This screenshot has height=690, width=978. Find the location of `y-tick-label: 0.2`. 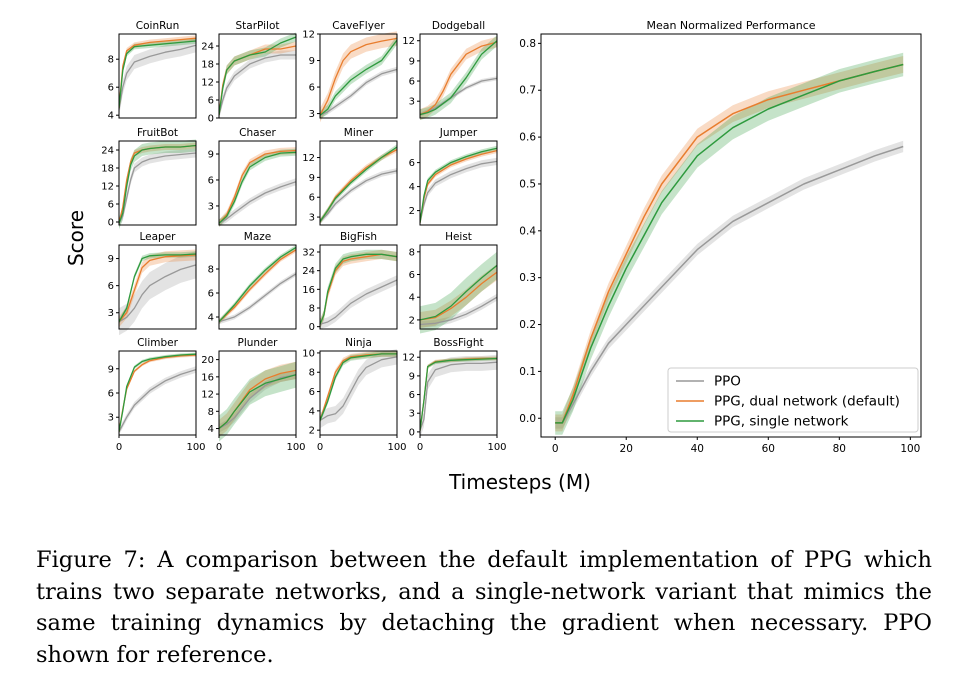

y-tick-label: 0.2 is located at coordinates (527, 325).